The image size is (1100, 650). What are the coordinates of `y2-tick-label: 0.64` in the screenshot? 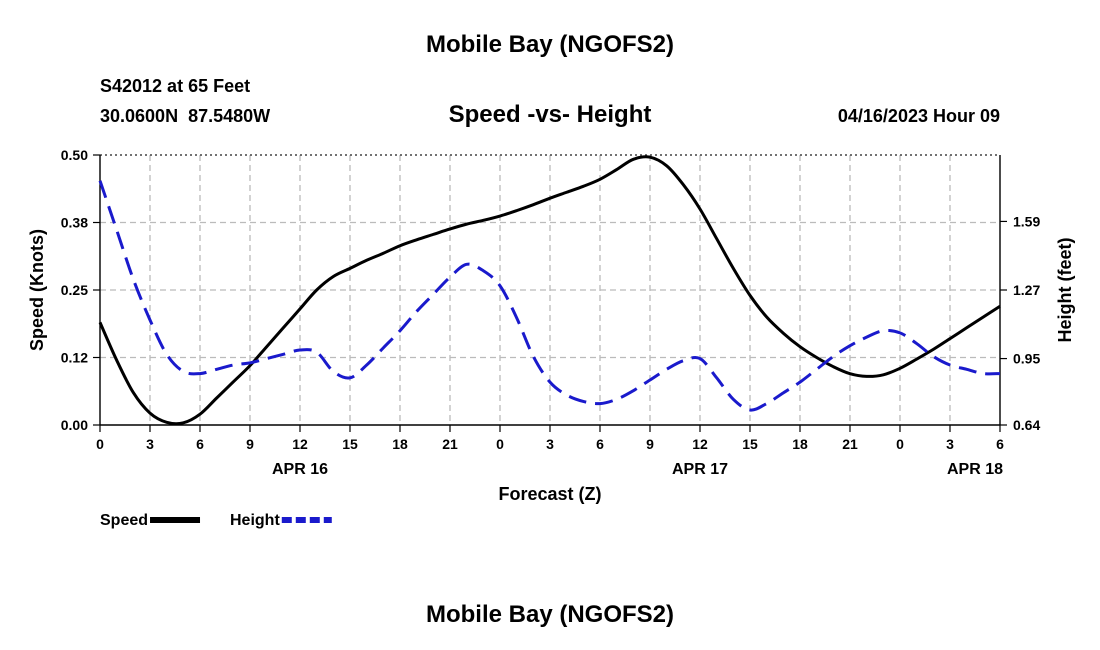 It's located at (1026, 425).